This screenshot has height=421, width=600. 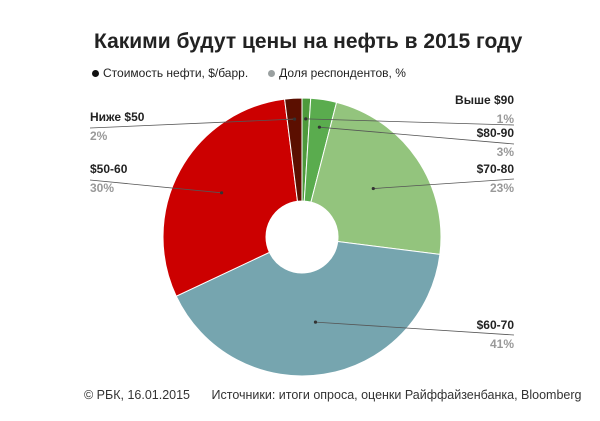 What do you see at coordinates (102, 188) in the screenshot?
I see `percent-label-4: 30%` at bounding box center [102, 188].